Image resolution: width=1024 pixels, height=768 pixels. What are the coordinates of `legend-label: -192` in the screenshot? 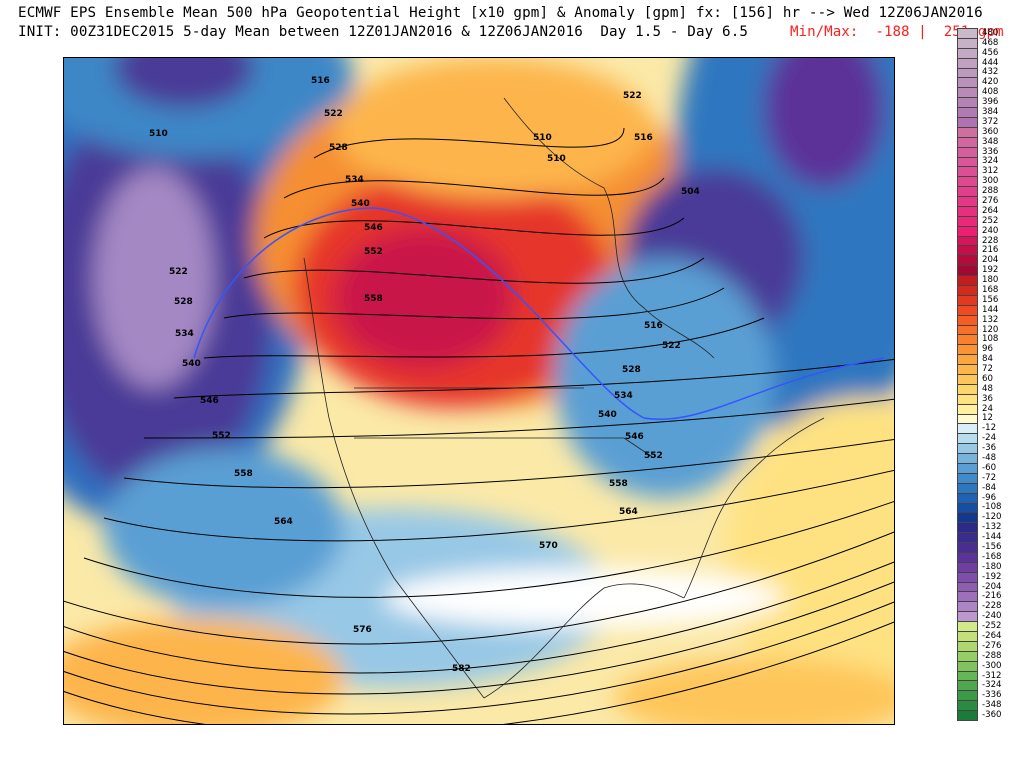 It's located at (992, 576).